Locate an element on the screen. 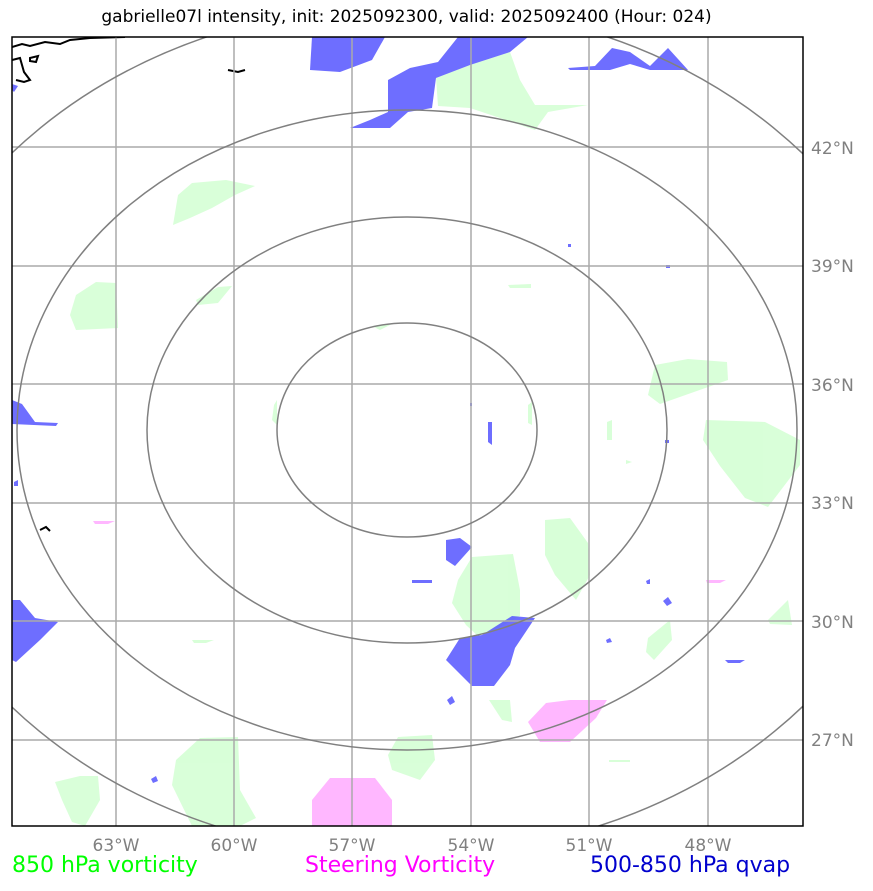 This screenshot has width=873, height=891. lon-tick-label: 48°W is located at coordinates (708, 846).